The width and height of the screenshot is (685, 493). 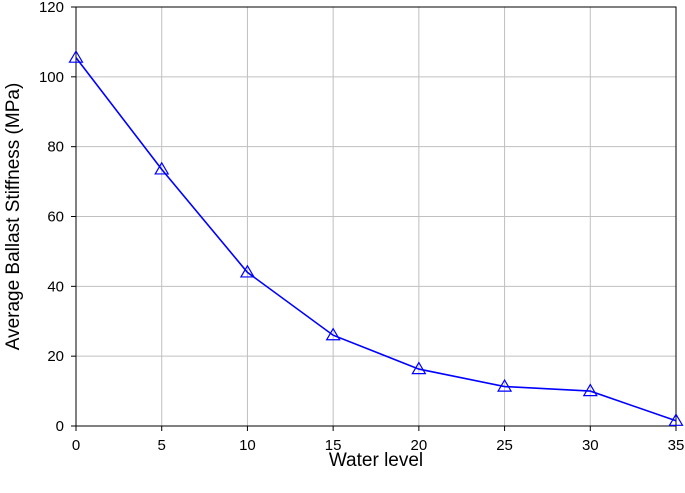 What do you see at coordinates (676, 445) in the screenshot?
I see `x-tick-label: 35` at bounding box center [676, 445].